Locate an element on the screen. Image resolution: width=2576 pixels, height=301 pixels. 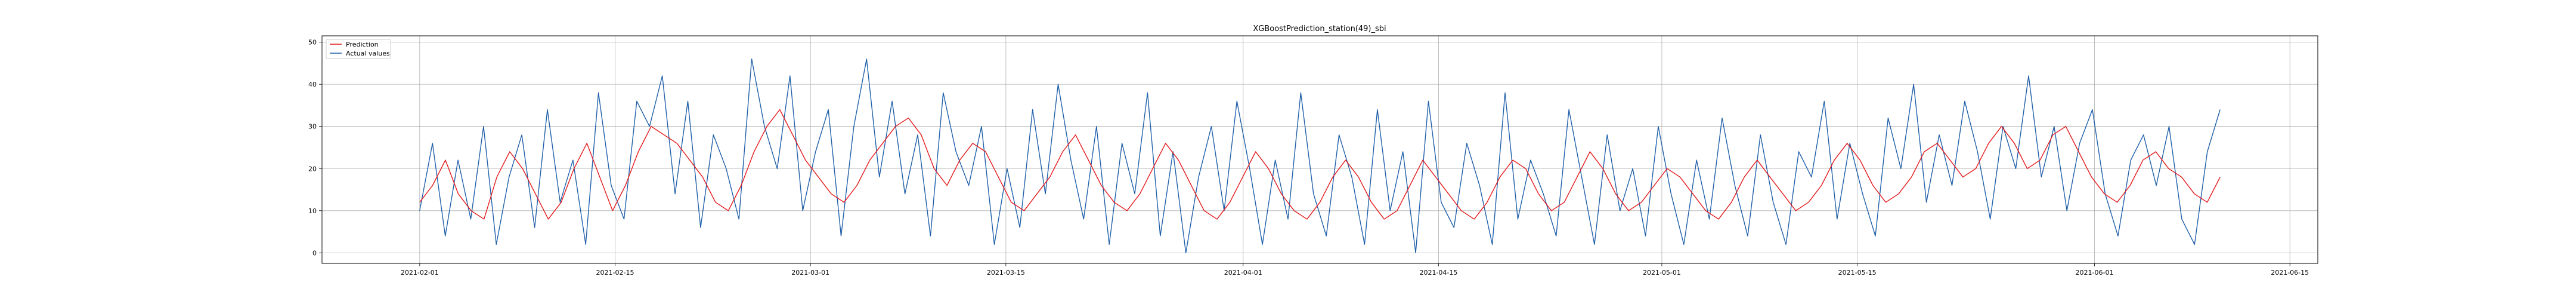
x-tick-label: 2021-05-01 is located at coordinates (1662, 273).